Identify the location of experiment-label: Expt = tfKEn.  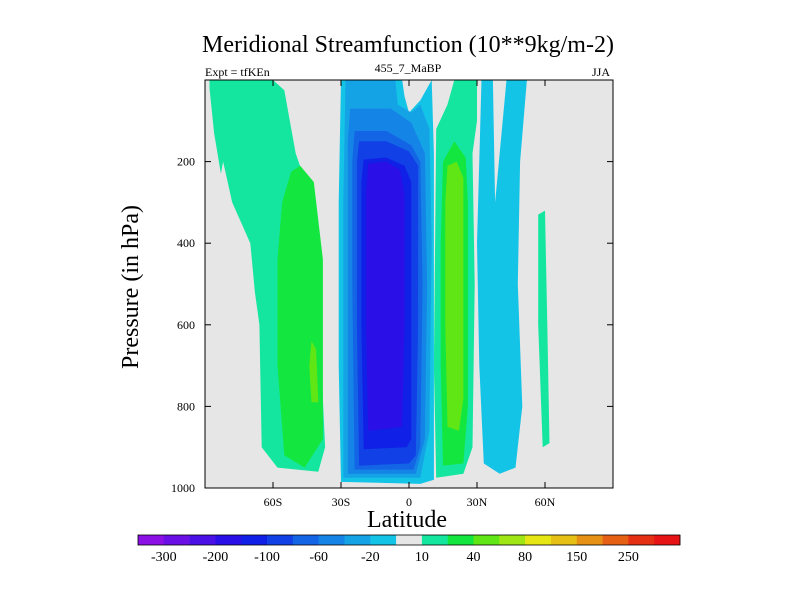
(237, 72).